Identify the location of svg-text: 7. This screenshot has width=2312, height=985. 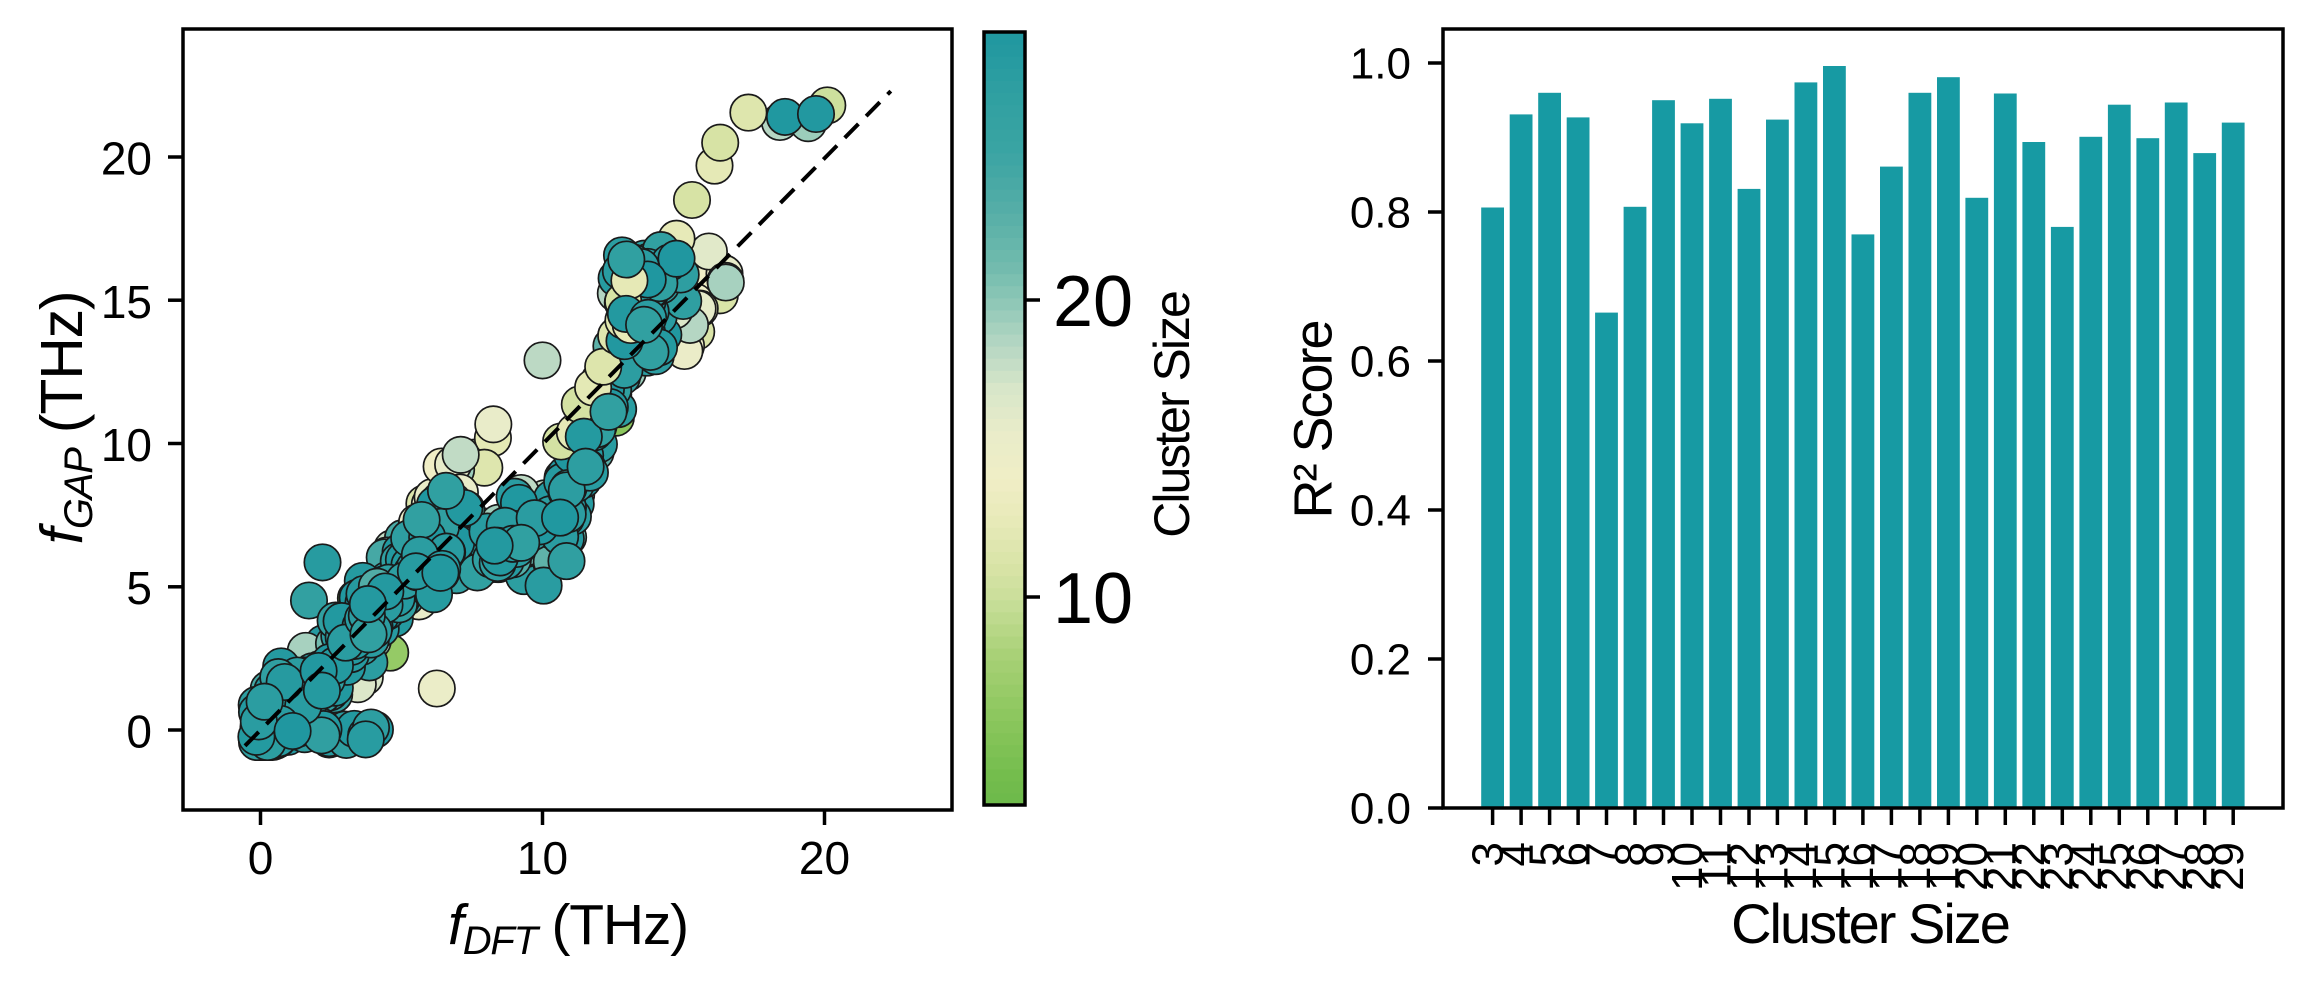
(1602, 854).